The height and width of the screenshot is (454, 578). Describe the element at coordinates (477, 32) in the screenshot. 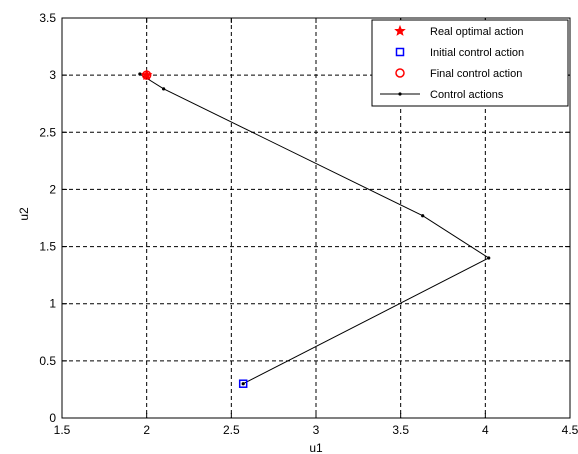

I see `legend-entry: Real optimal action` at that location.